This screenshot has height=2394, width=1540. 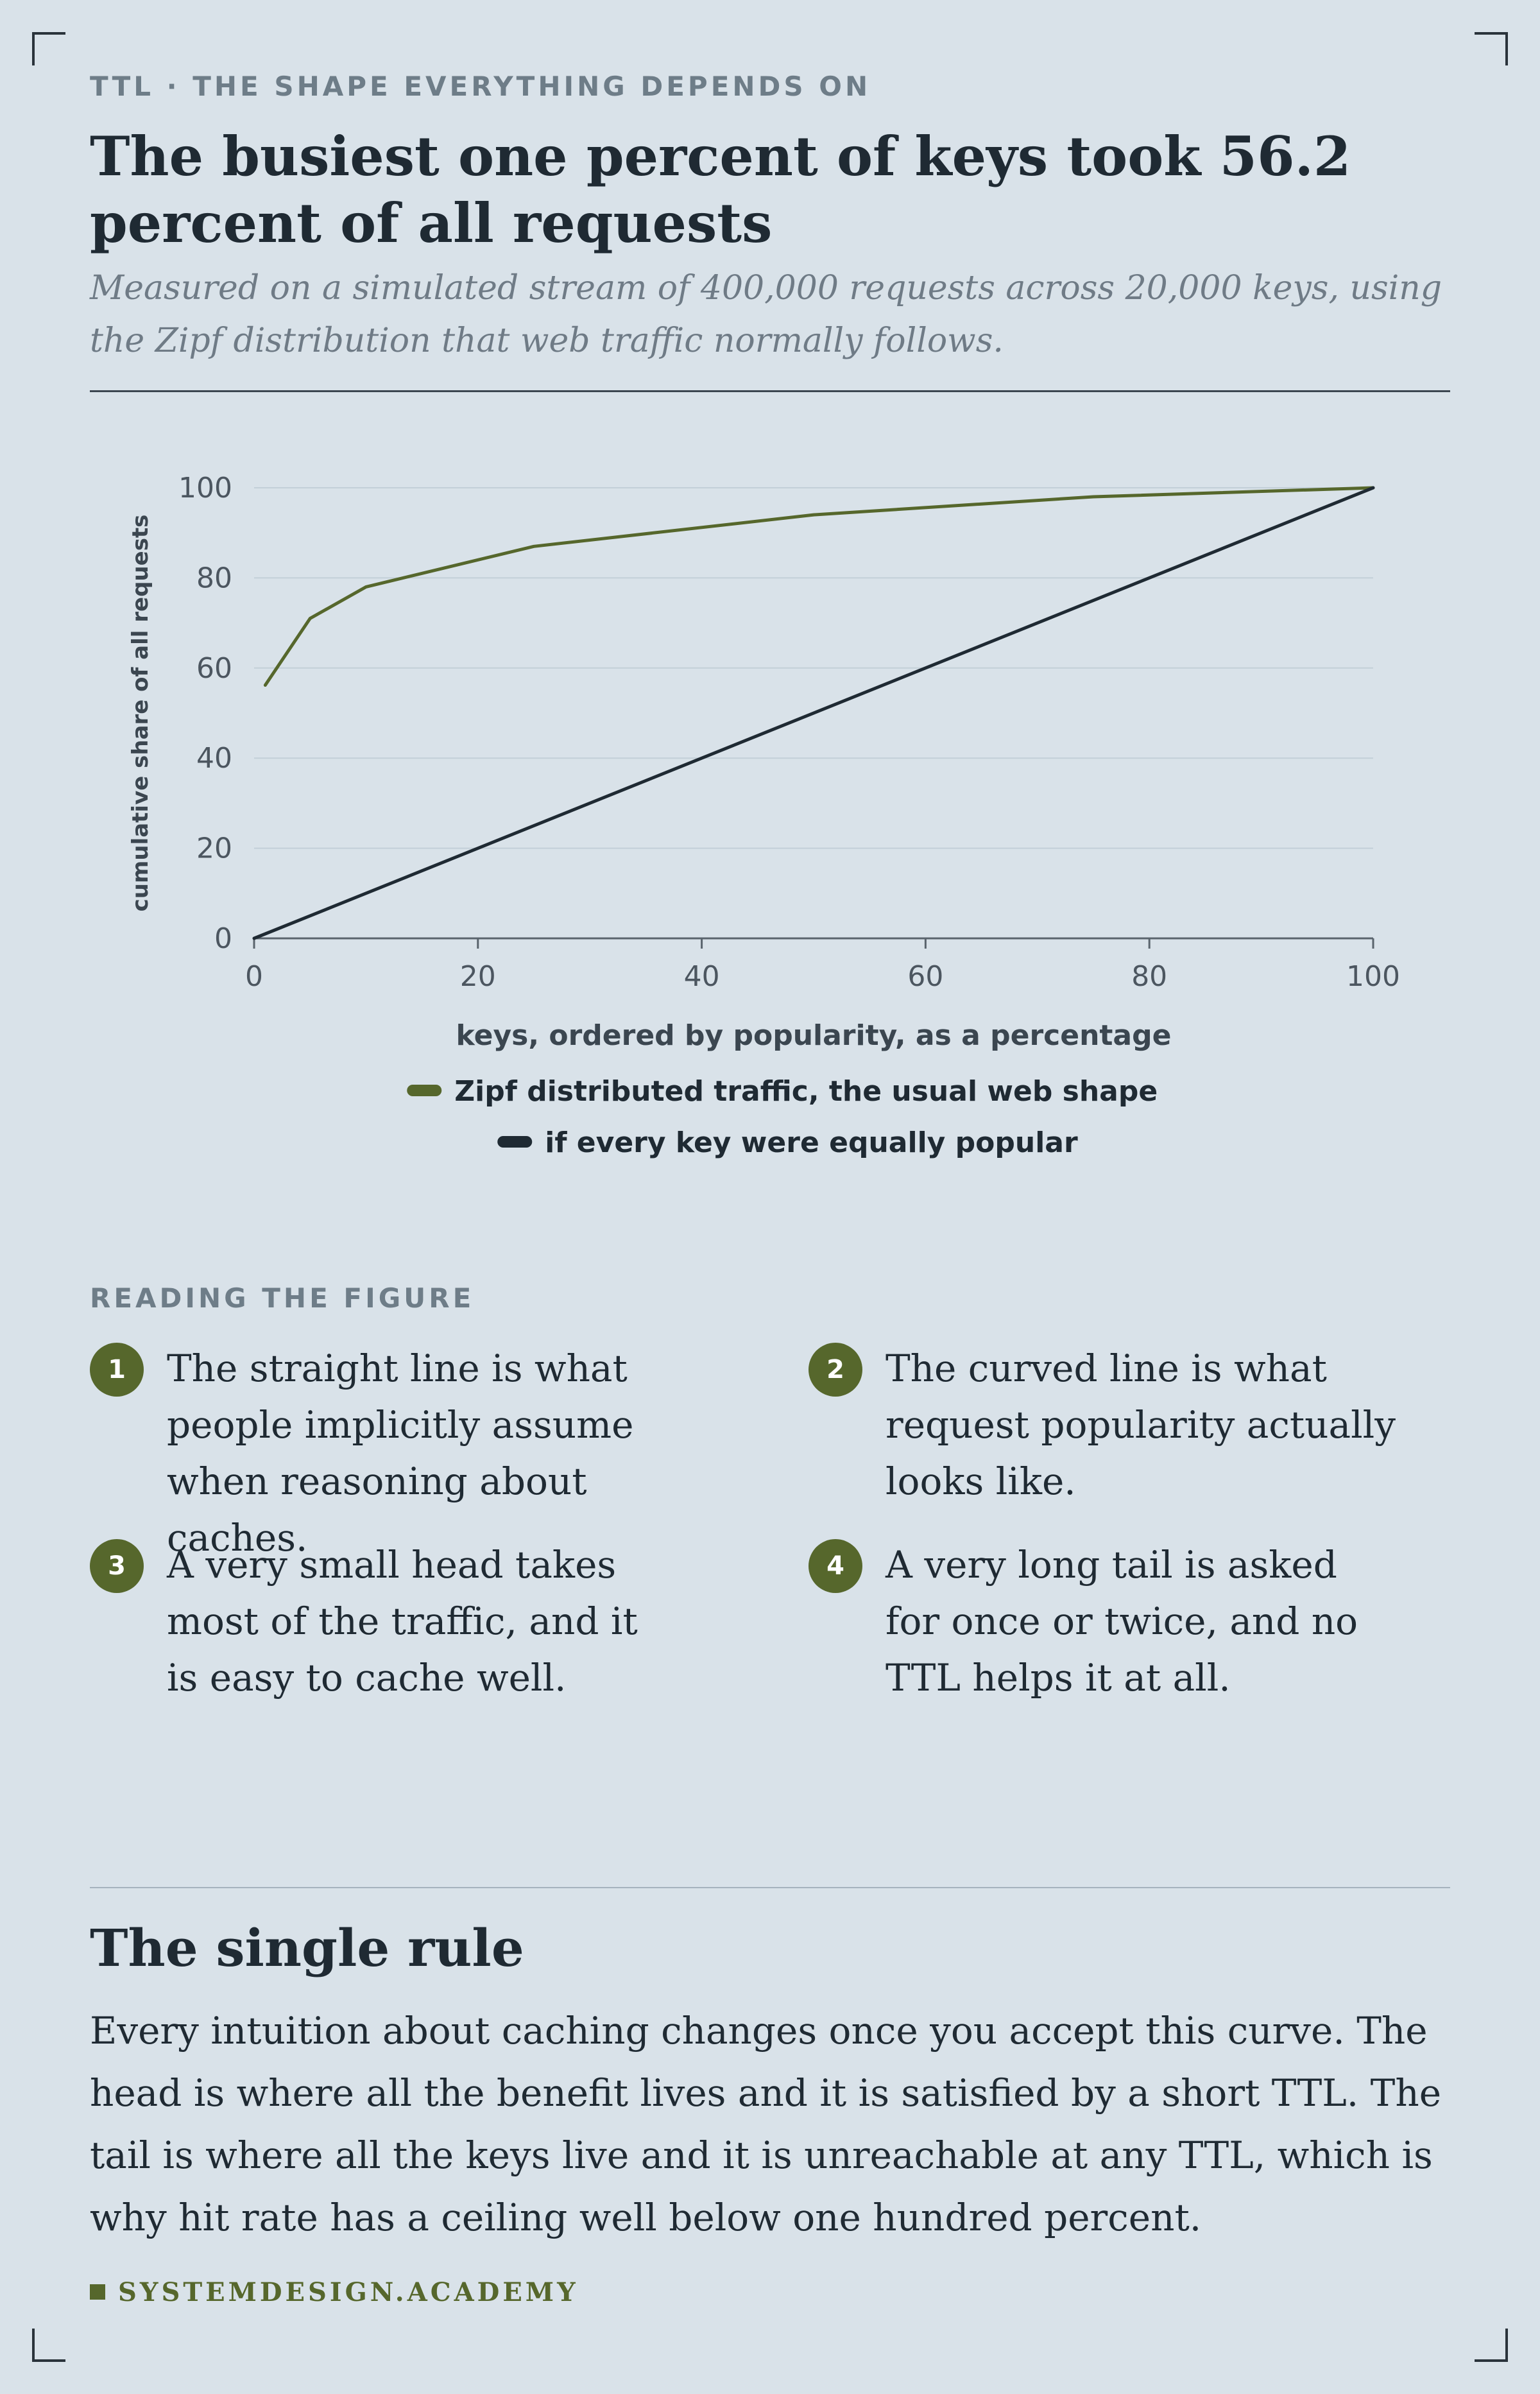 I want to click on x-tick-label: 40, so click(x=702, y=976).